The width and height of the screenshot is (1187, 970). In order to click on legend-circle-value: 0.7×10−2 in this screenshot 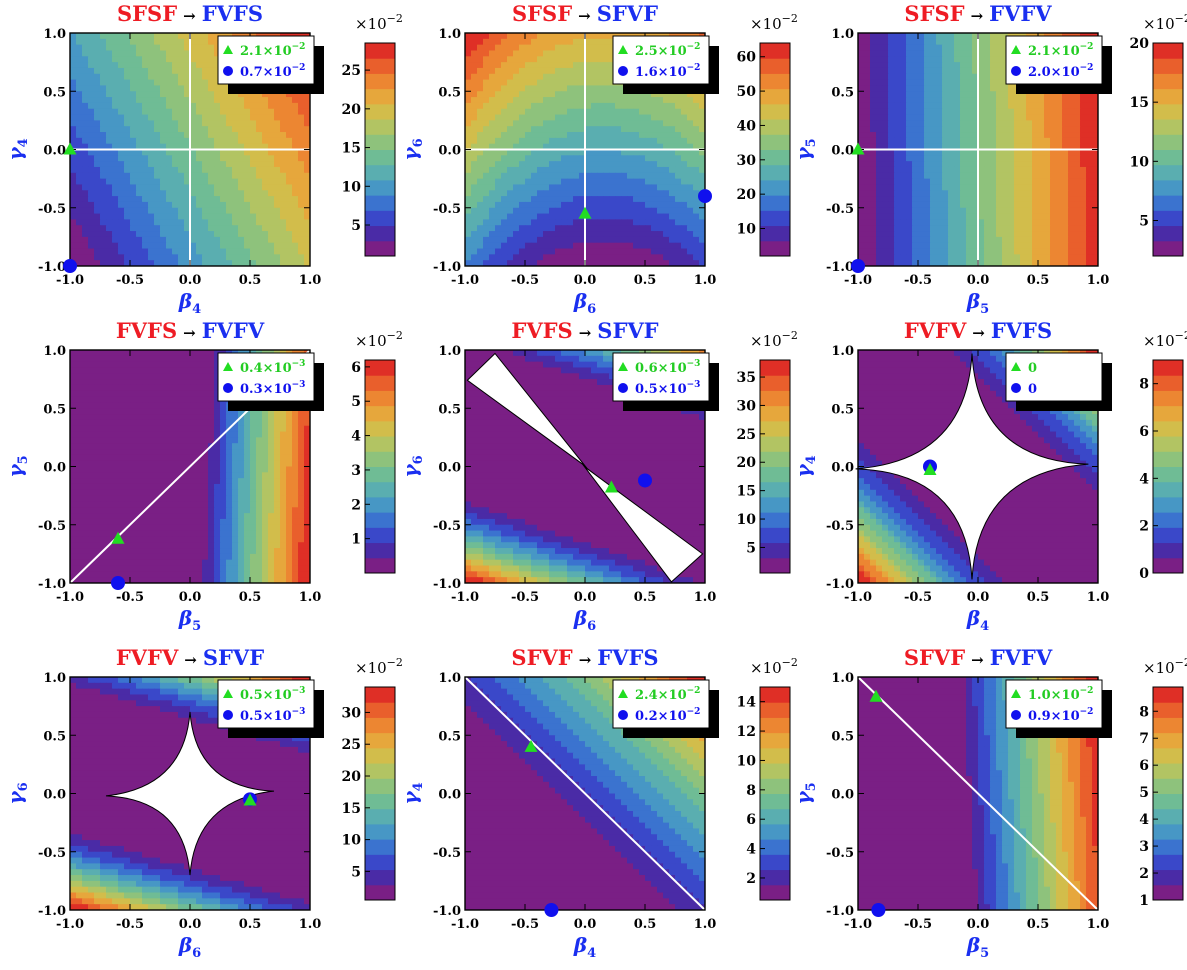, I will do `click(272, 71)`.